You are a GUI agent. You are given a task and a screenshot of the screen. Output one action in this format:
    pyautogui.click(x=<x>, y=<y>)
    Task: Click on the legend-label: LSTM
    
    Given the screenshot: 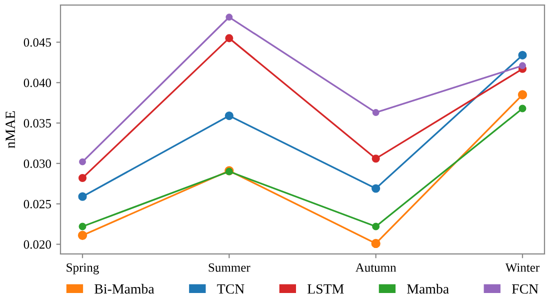 What is the action you would take?
    pyautogui.click(x=326, y=289)
    